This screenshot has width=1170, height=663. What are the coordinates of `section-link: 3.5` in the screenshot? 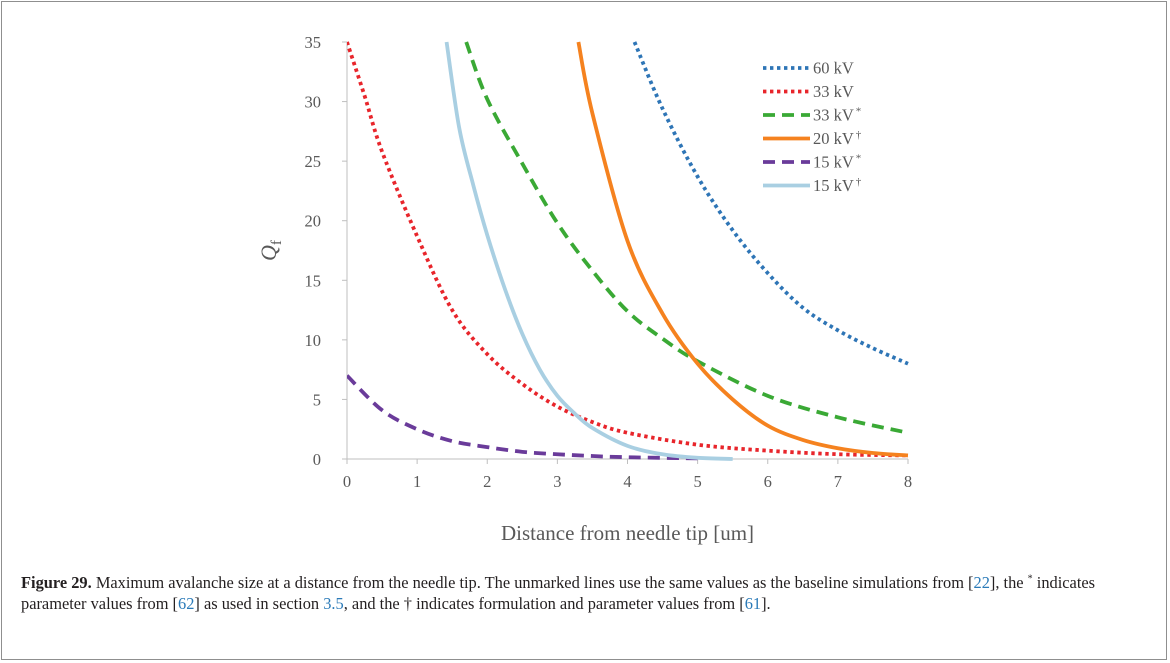 It's located at (333, 603).